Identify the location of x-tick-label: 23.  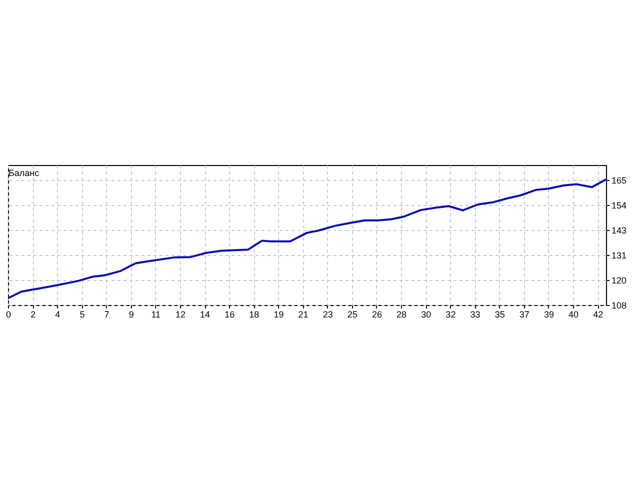
(327, 315).